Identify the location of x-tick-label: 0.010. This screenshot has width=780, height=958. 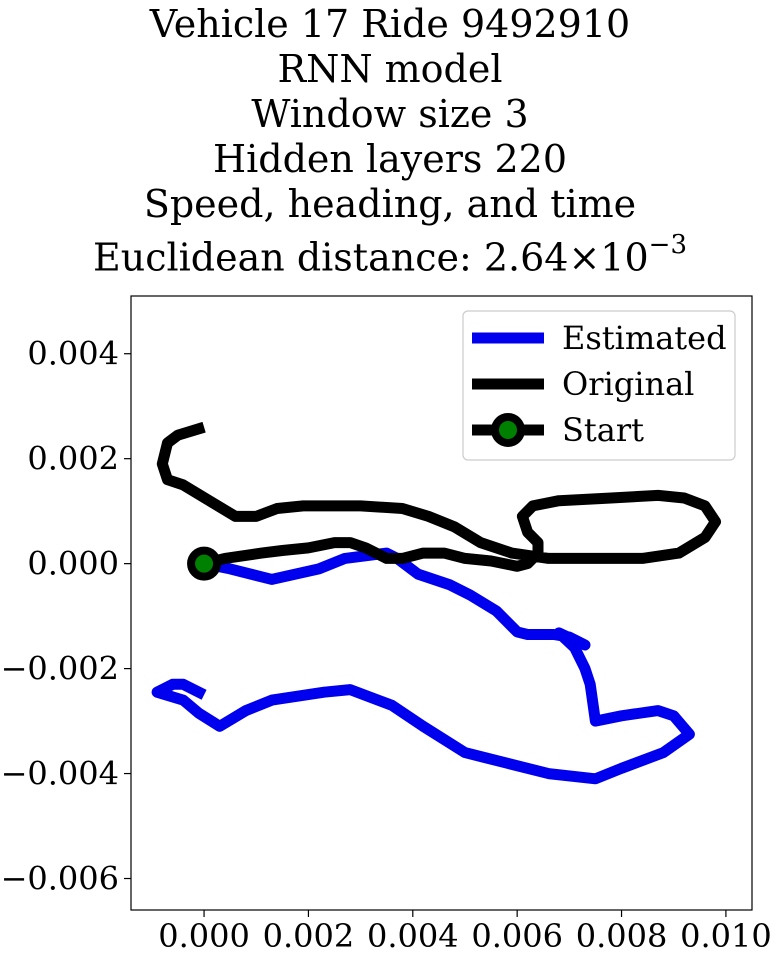
(726, 936).